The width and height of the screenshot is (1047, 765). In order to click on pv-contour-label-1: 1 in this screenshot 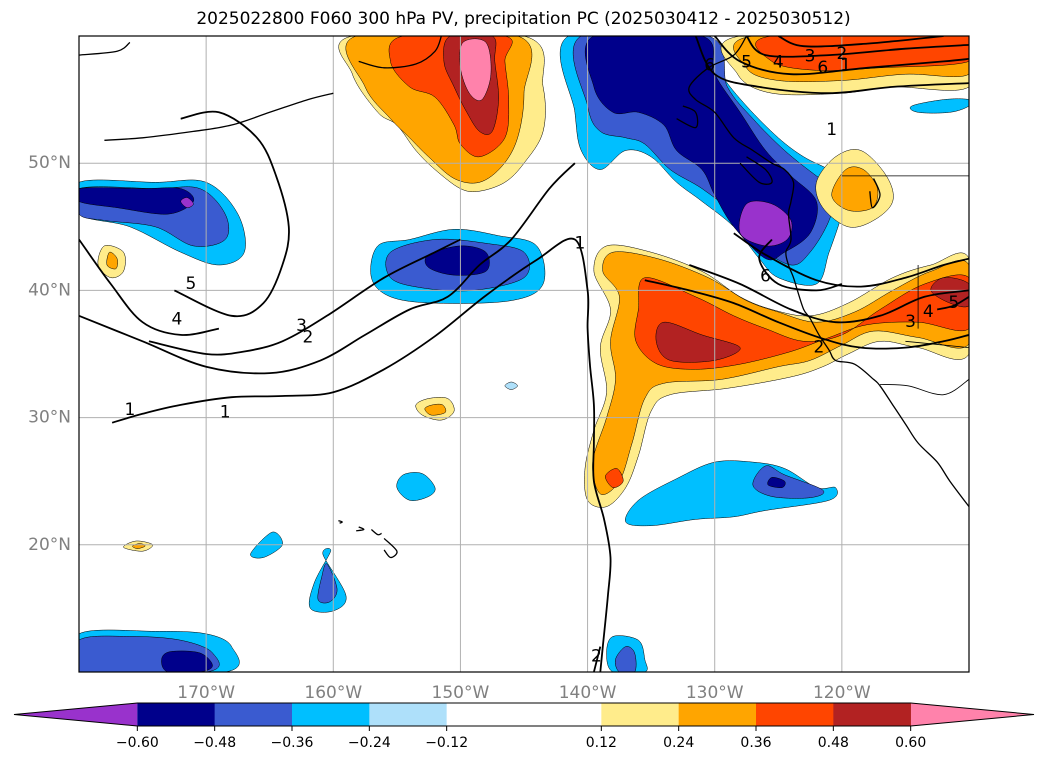, I will do `click(580, 243)`.